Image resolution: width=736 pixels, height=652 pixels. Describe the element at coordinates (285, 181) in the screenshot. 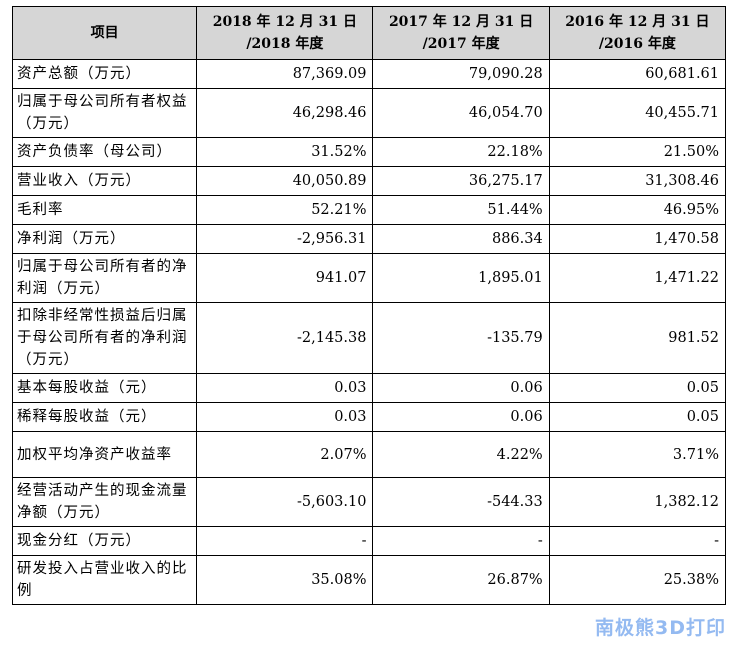

I see `value-2018: 40,050.89` at that location.